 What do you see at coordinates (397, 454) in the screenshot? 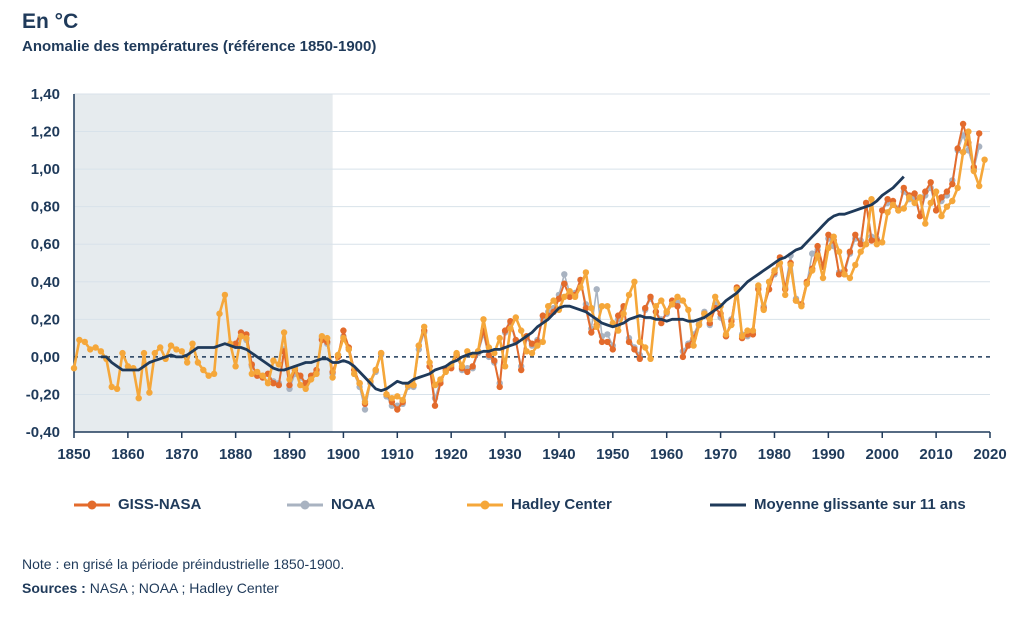
I see `x-tick-label: 1910` at bounding box center [397, 454].